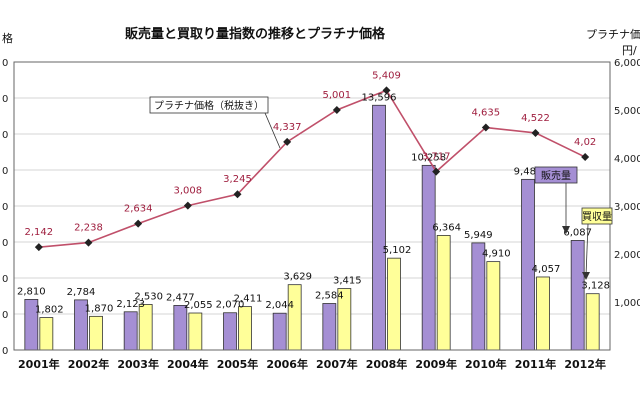 The width and height of the screenshot is (640, 404). What do you see at coordinates (436, 157) in the screenshot?
I see `label-price: 3,717` at bounding box center [436, 157].